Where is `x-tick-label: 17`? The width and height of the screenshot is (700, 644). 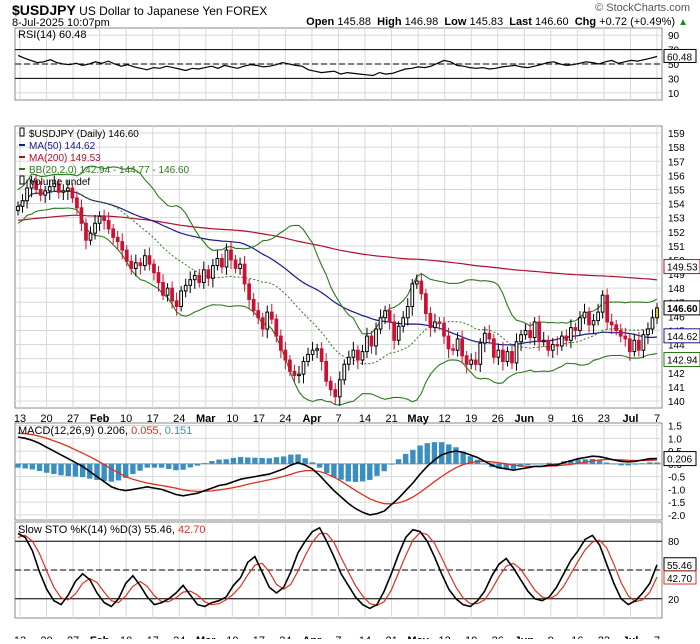
x-tick-label: 17 is located at coordinates (153, 637).